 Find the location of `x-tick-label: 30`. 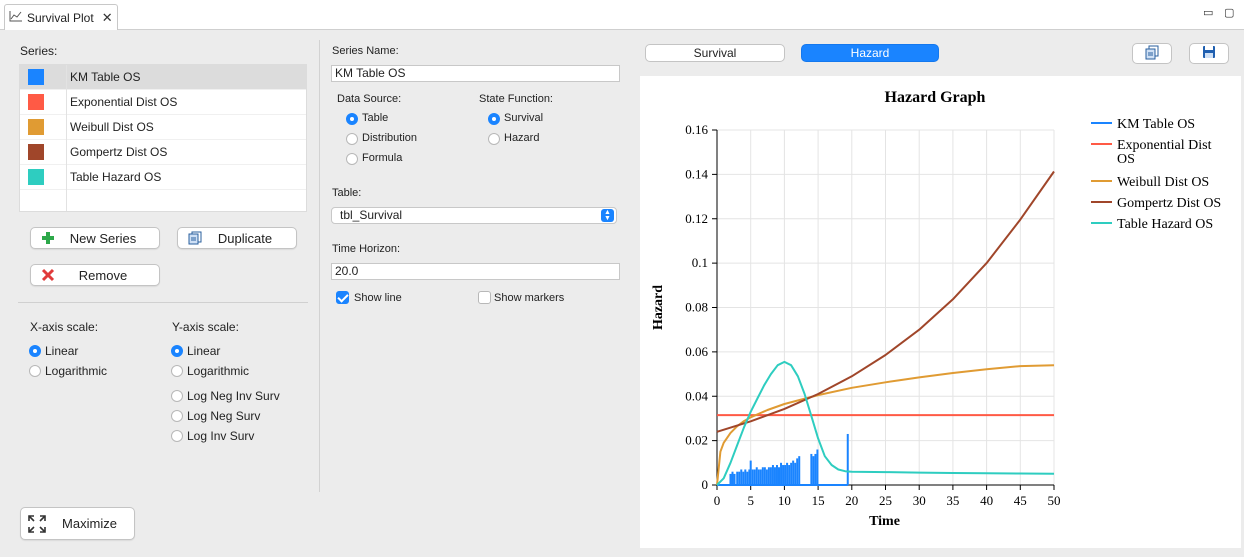

x-tick-label: 30 is located at coordinates (919, 500).